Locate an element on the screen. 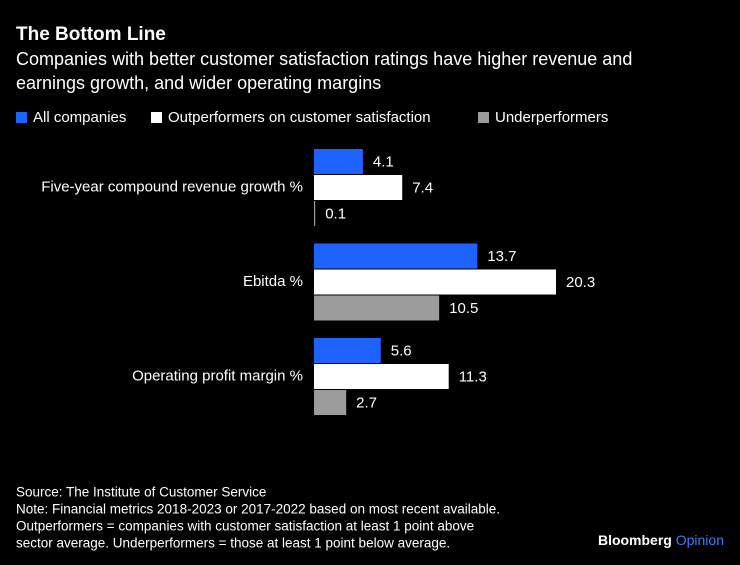  value-label: 20.3 is located at coordinates (580, 282).